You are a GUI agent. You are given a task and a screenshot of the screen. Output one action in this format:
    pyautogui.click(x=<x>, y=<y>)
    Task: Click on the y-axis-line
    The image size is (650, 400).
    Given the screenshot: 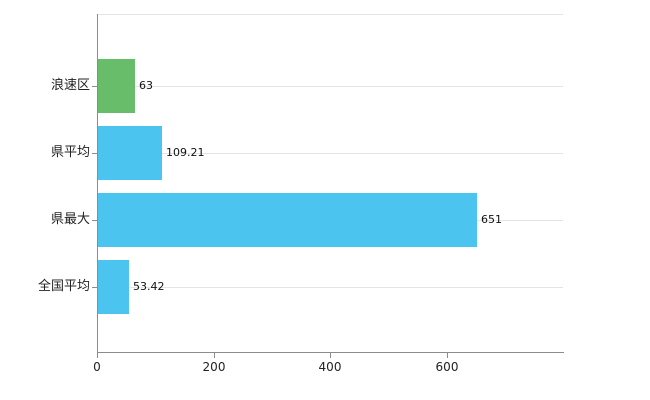 What is the action you would take?
    pyautogui.click(x=97, y=183)
    